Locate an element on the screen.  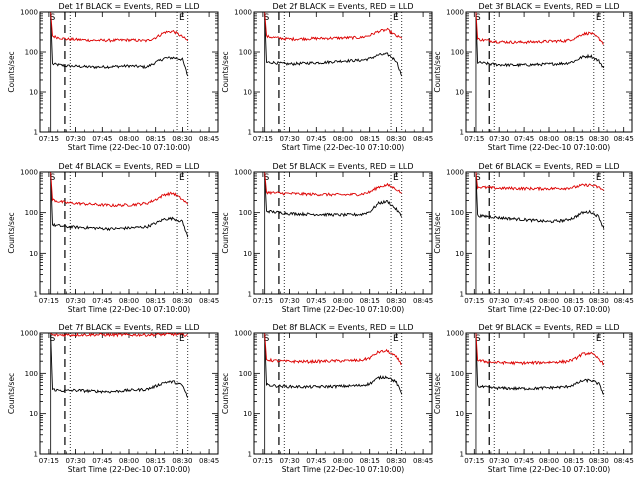
panel-title: Det 3f BLACK = Events, RED = LLD is located at coordinates (548, 6).